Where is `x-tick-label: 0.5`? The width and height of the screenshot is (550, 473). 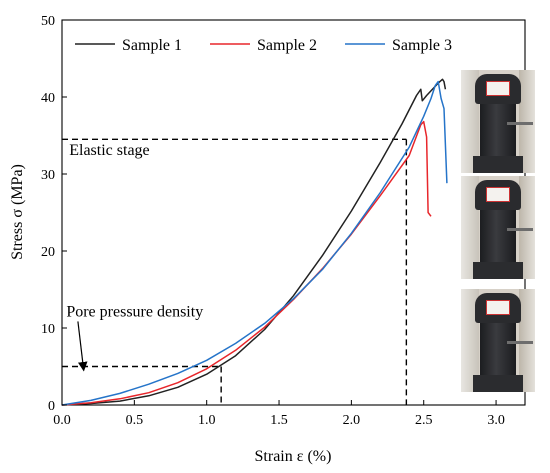 x-tick-label: 0.5 is located at coordinates (135, 420).